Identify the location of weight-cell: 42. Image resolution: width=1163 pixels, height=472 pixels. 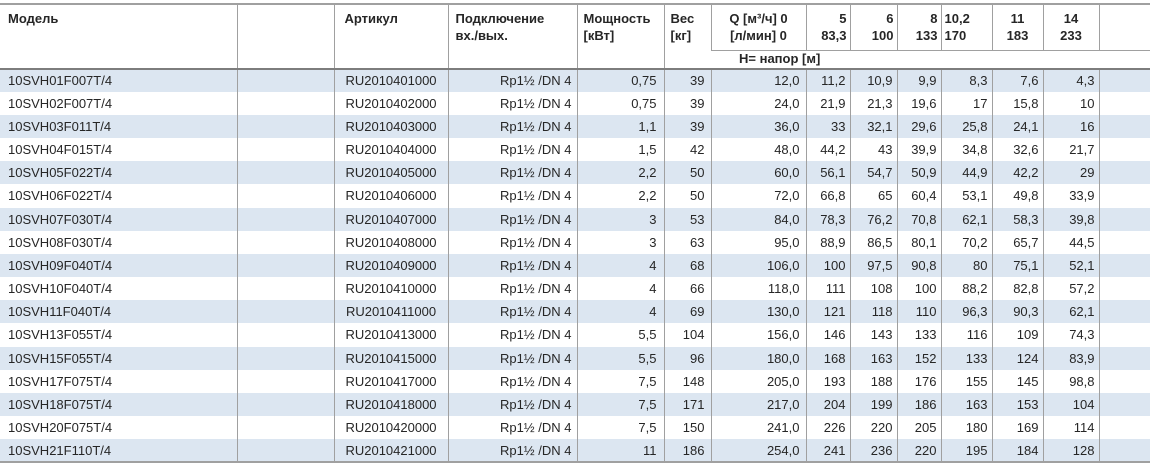
(687, 150).